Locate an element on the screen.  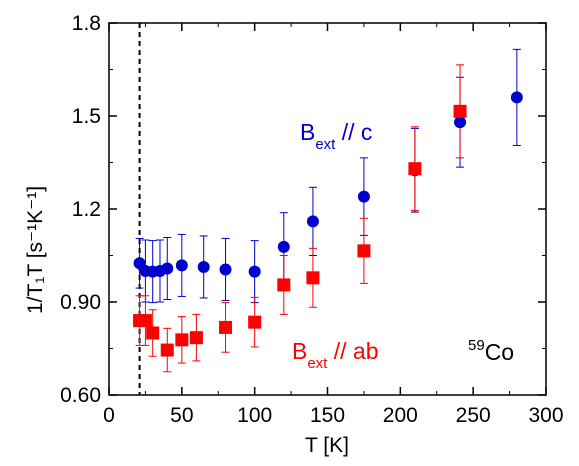
annotation-b-ext-c-base: B is located at coordinates (307, 132).